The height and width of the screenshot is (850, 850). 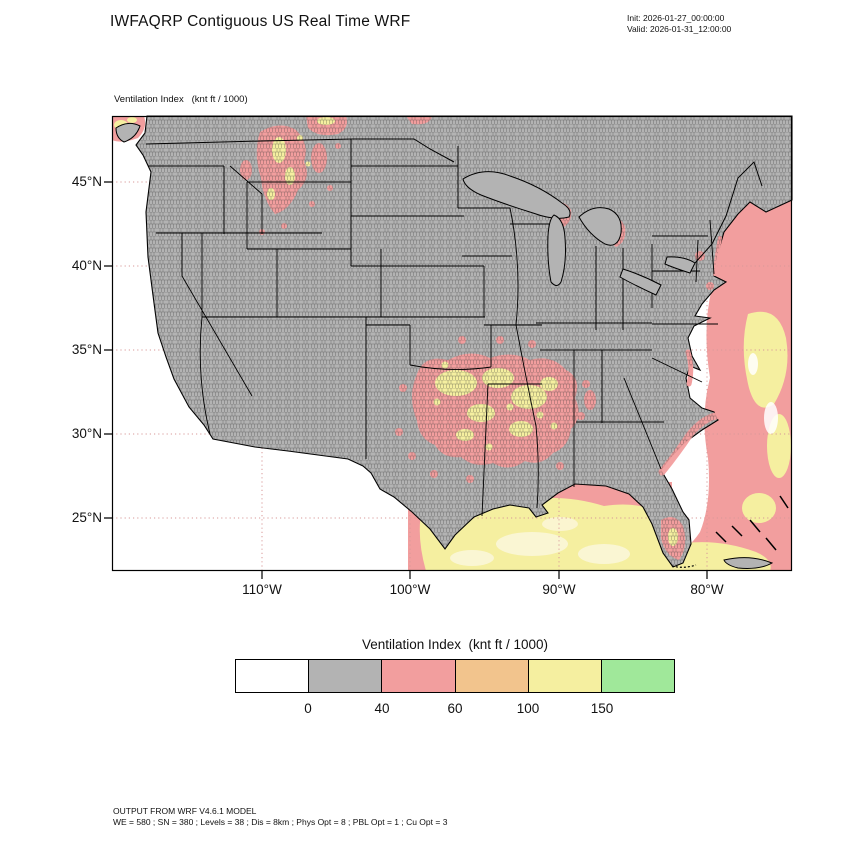 What do you see at coordinates (260, 21) in the screenshot?
I see `page-title: IWFAQRP Contiguous US Real Time WRF` at bounding box center [260, 21].